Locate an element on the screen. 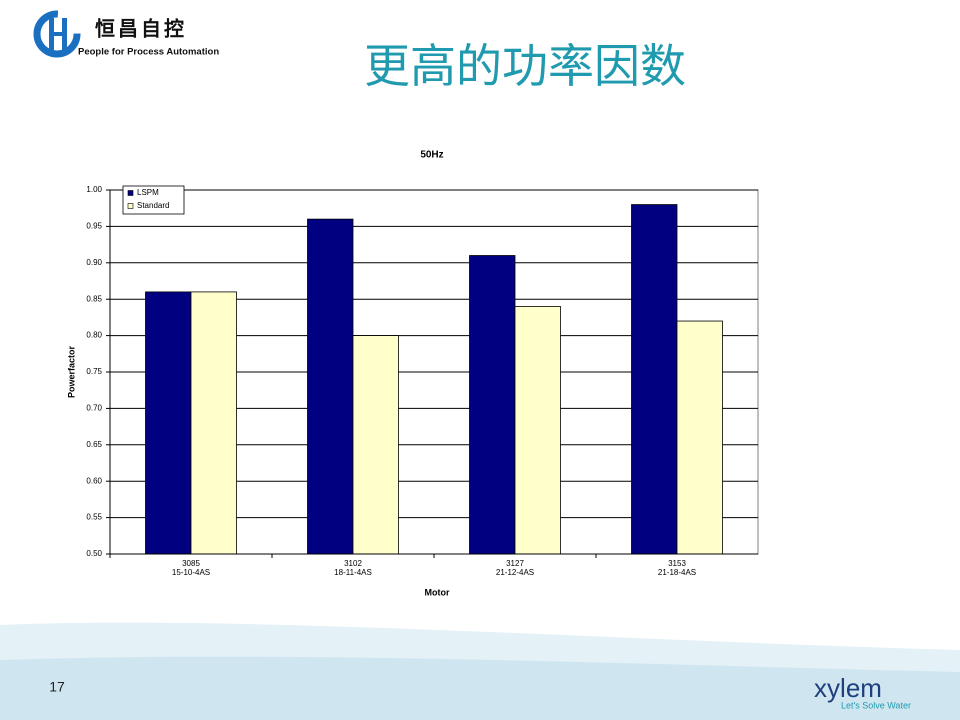 This screenshot has width=960, height=720. y-tick-label: 0.75 is located at coordinates (94, 371).